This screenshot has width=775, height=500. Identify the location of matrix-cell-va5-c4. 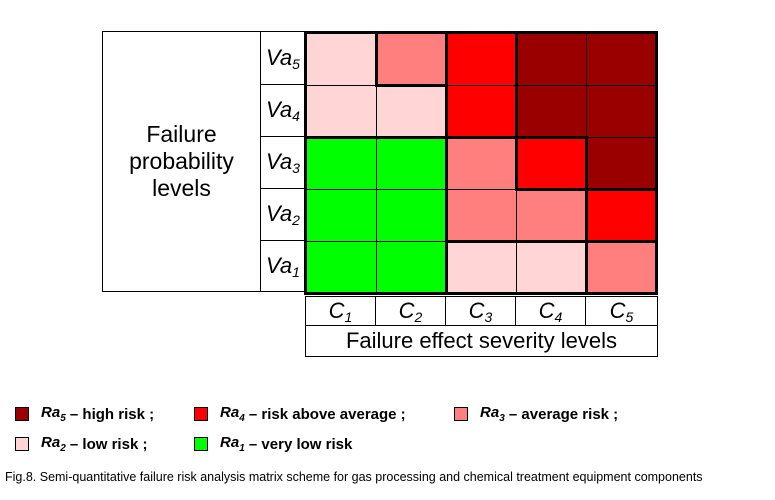
(551, 59).